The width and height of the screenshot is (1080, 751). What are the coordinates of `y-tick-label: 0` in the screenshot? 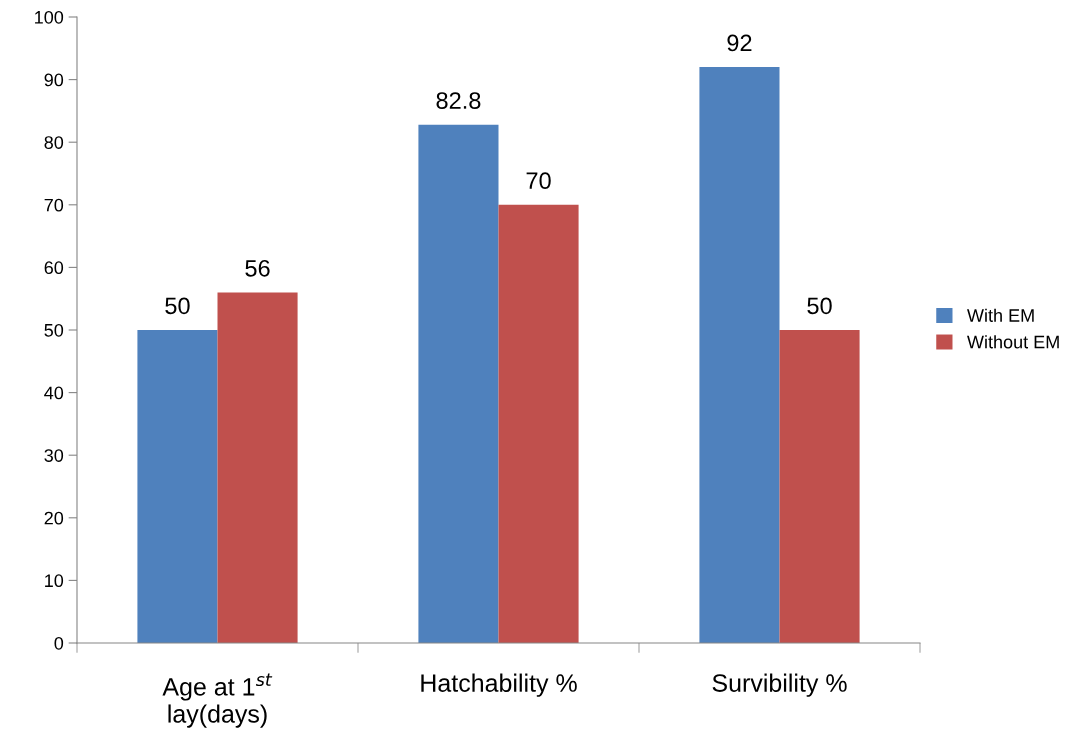 It's located at (59, 643).